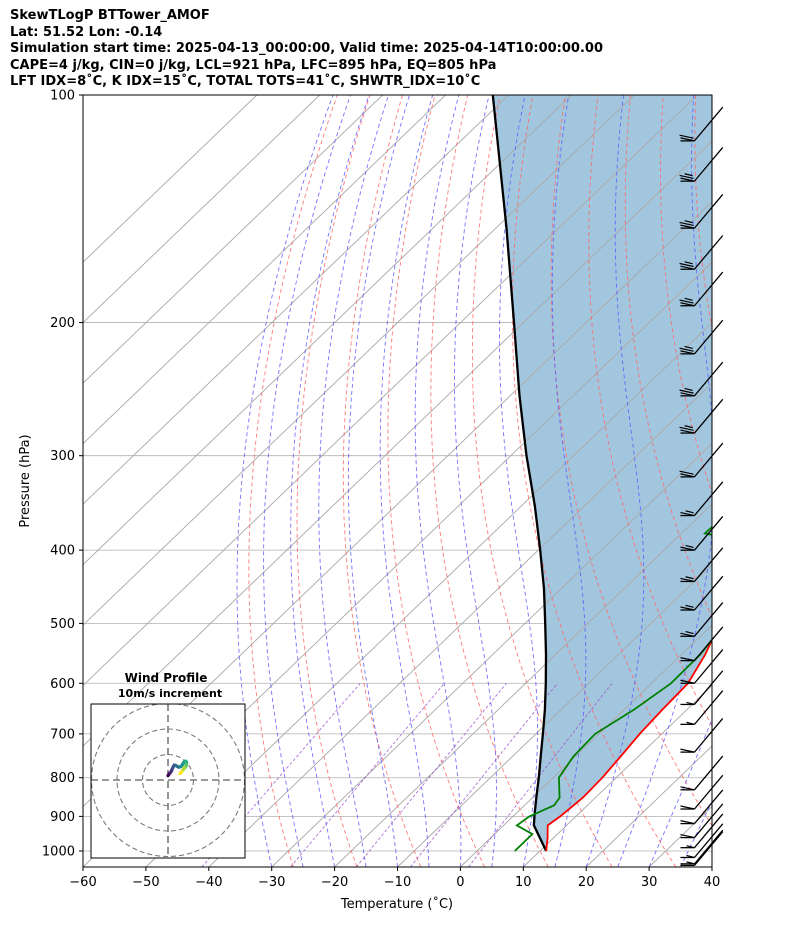 The image size is (794, 937). What do you see at coordinates (62, 323) in the screenshot?
I see `y-tick-label: 200` at bounding box center [62, 323].